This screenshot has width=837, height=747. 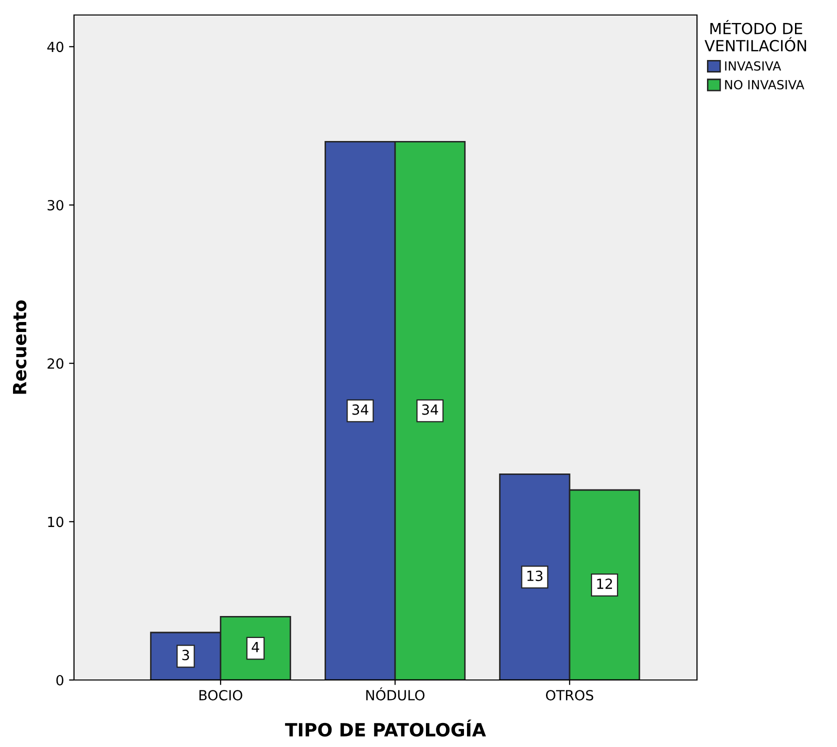 I want to click on x-tick-label: NÓDULO, so click(x=395, y=693).